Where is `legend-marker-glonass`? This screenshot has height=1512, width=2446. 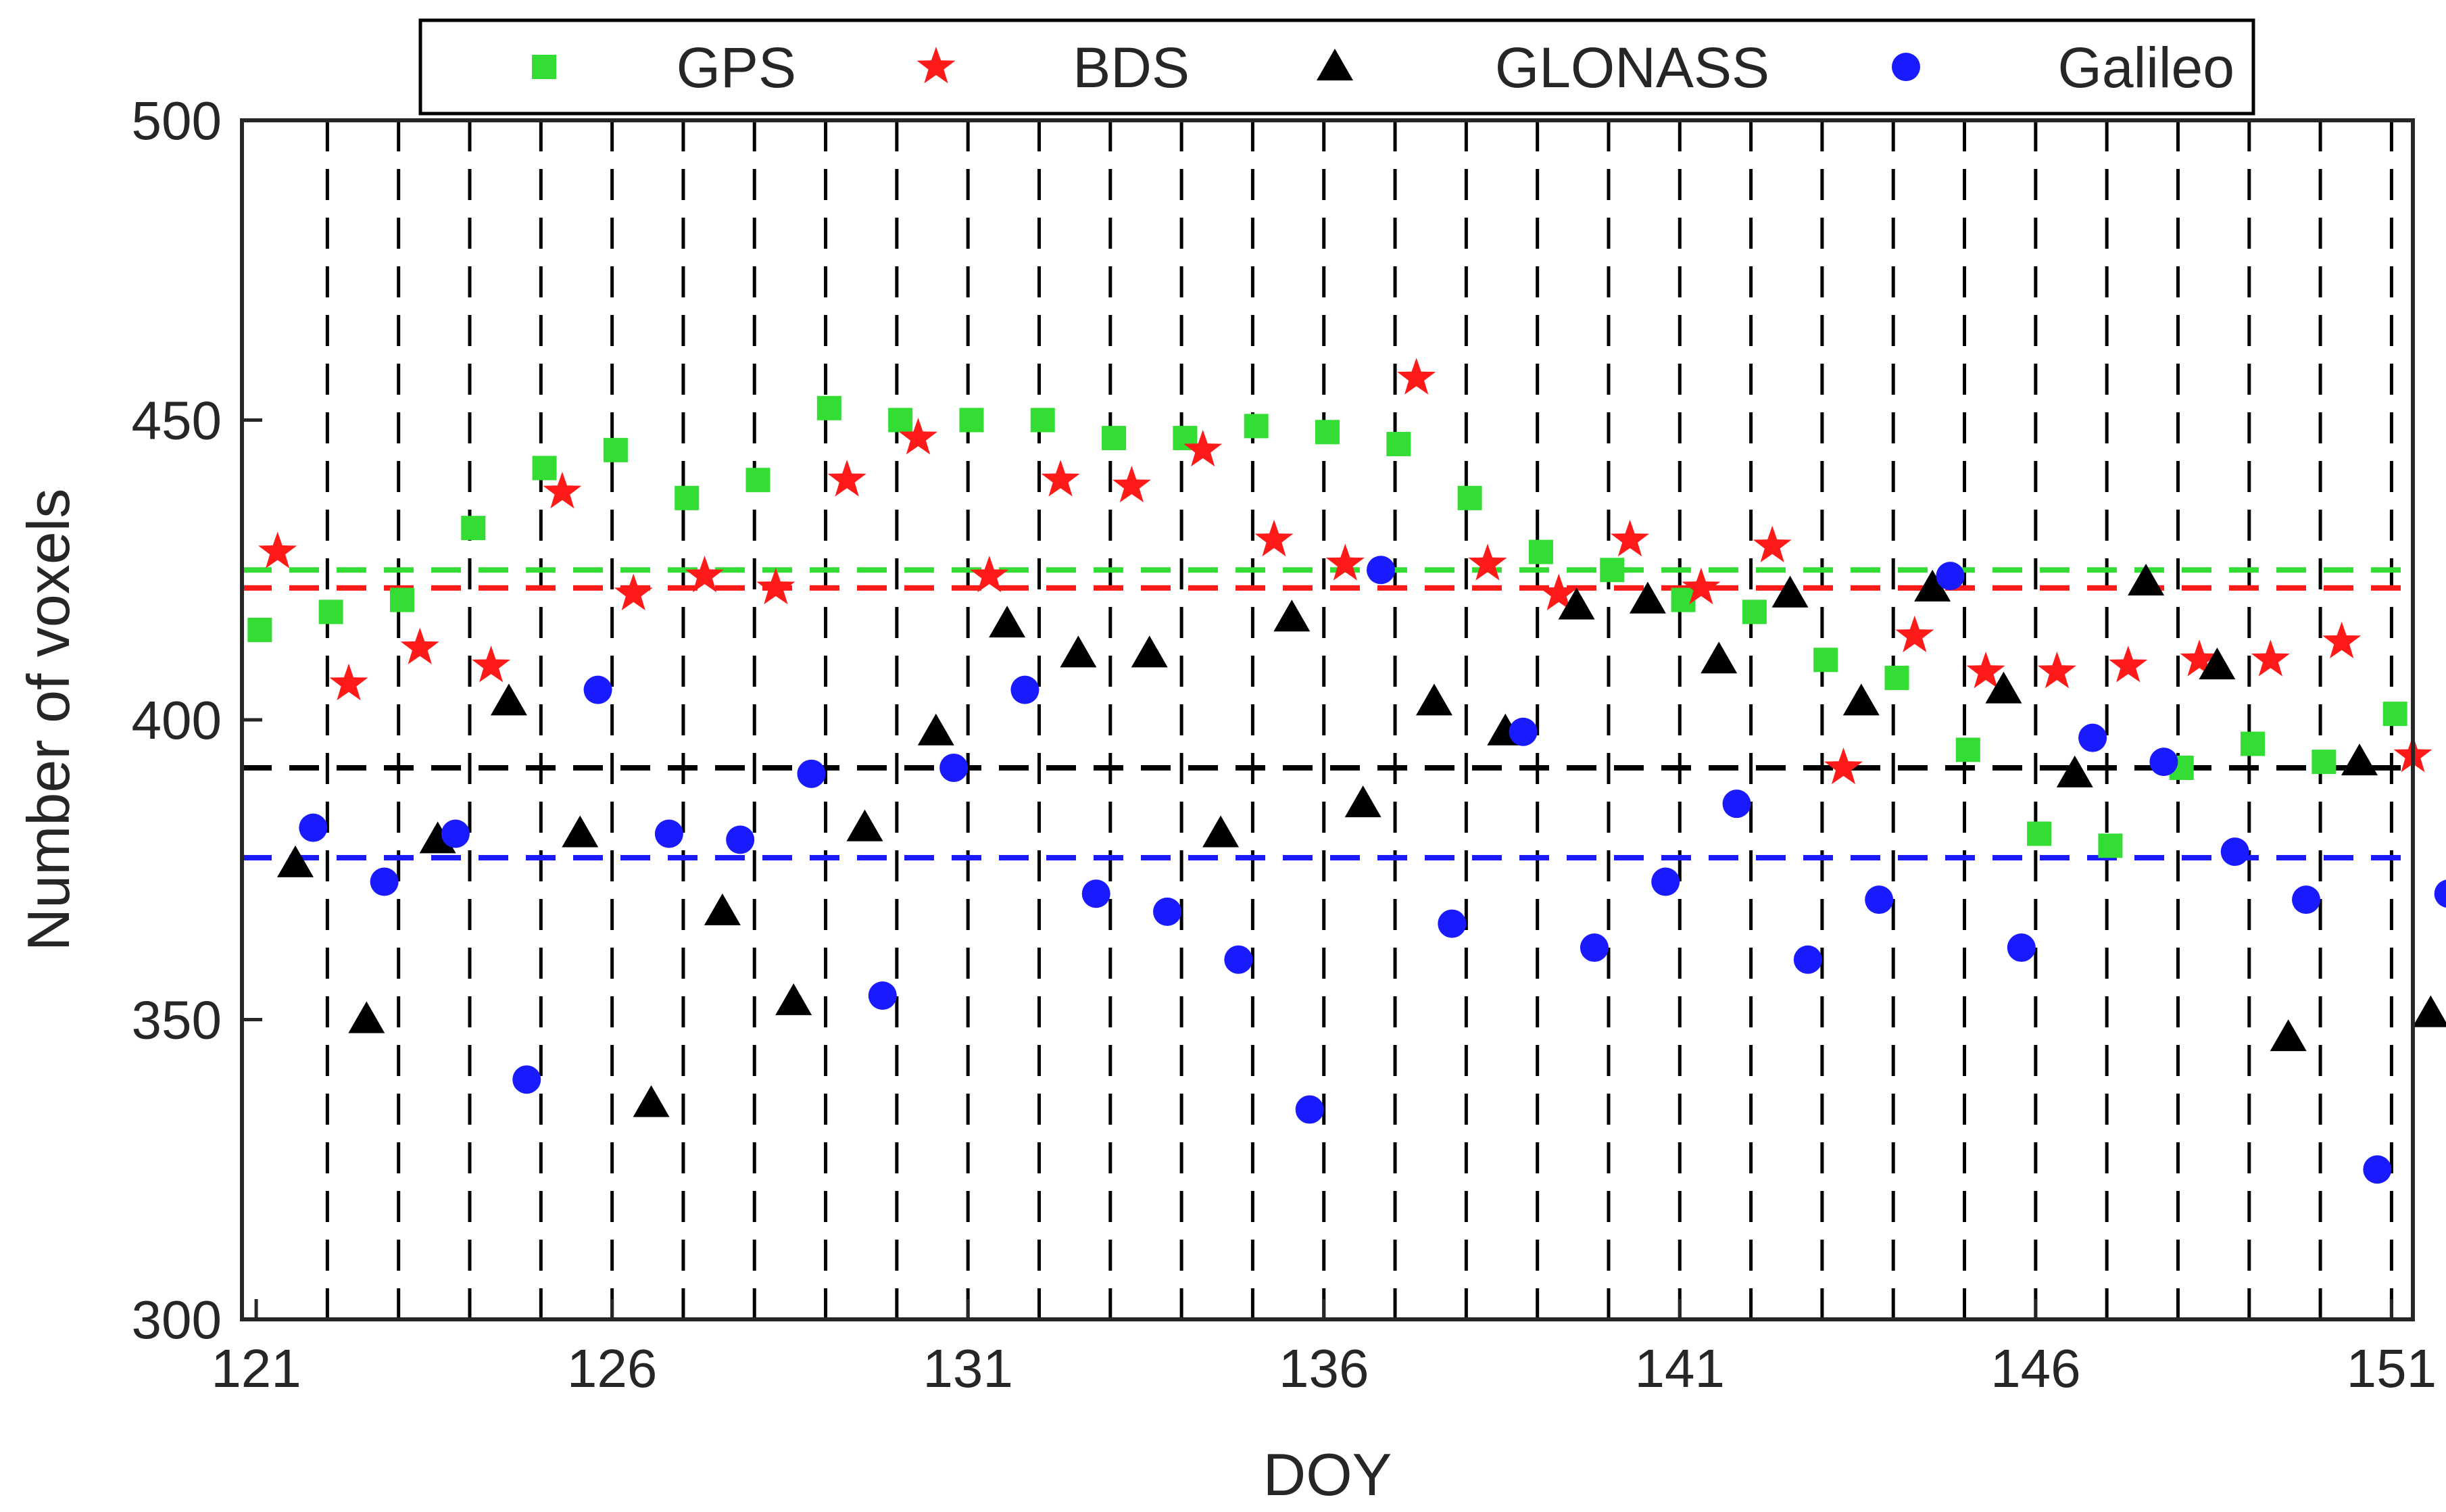 legend-marker-glonass is located at coordinates (1335, 64).